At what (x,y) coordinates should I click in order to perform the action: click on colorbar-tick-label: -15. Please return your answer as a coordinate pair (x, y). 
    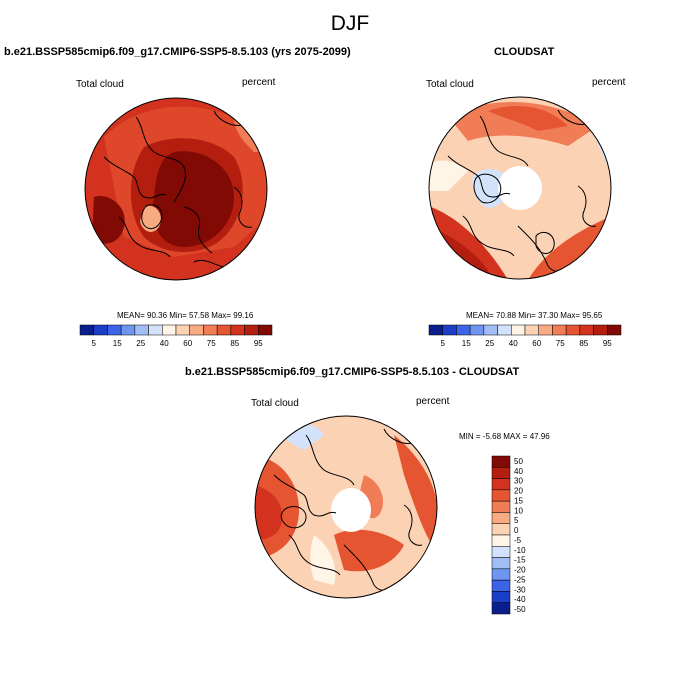
    Looking at the image, I should click on (520, 560).